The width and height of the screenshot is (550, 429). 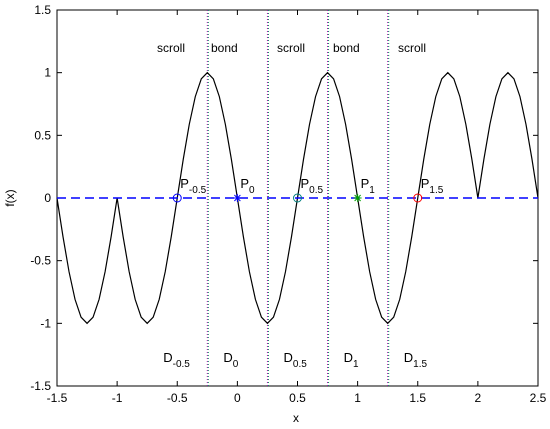 I want to click on y-axis-label: f(x), so click(x=10, y=197).